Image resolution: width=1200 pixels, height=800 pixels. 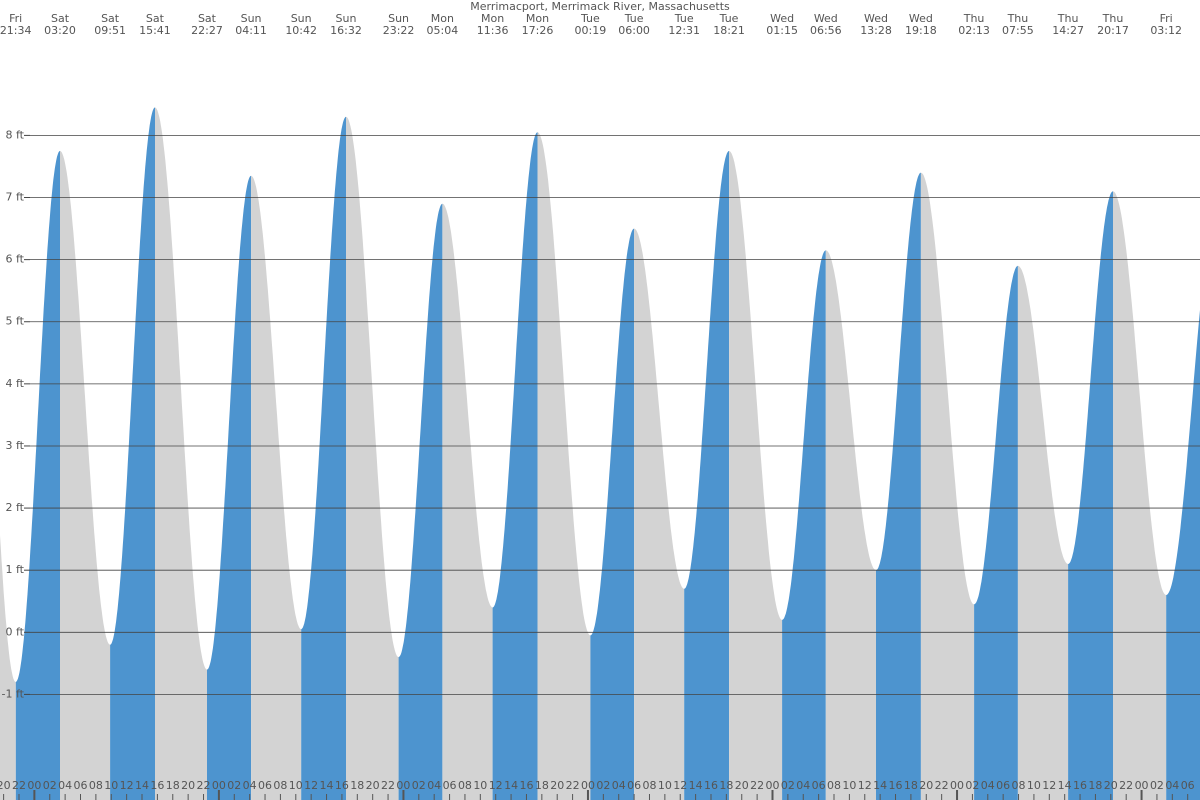 I want to click on event-day: Thu, so click(x=1068, y=18).